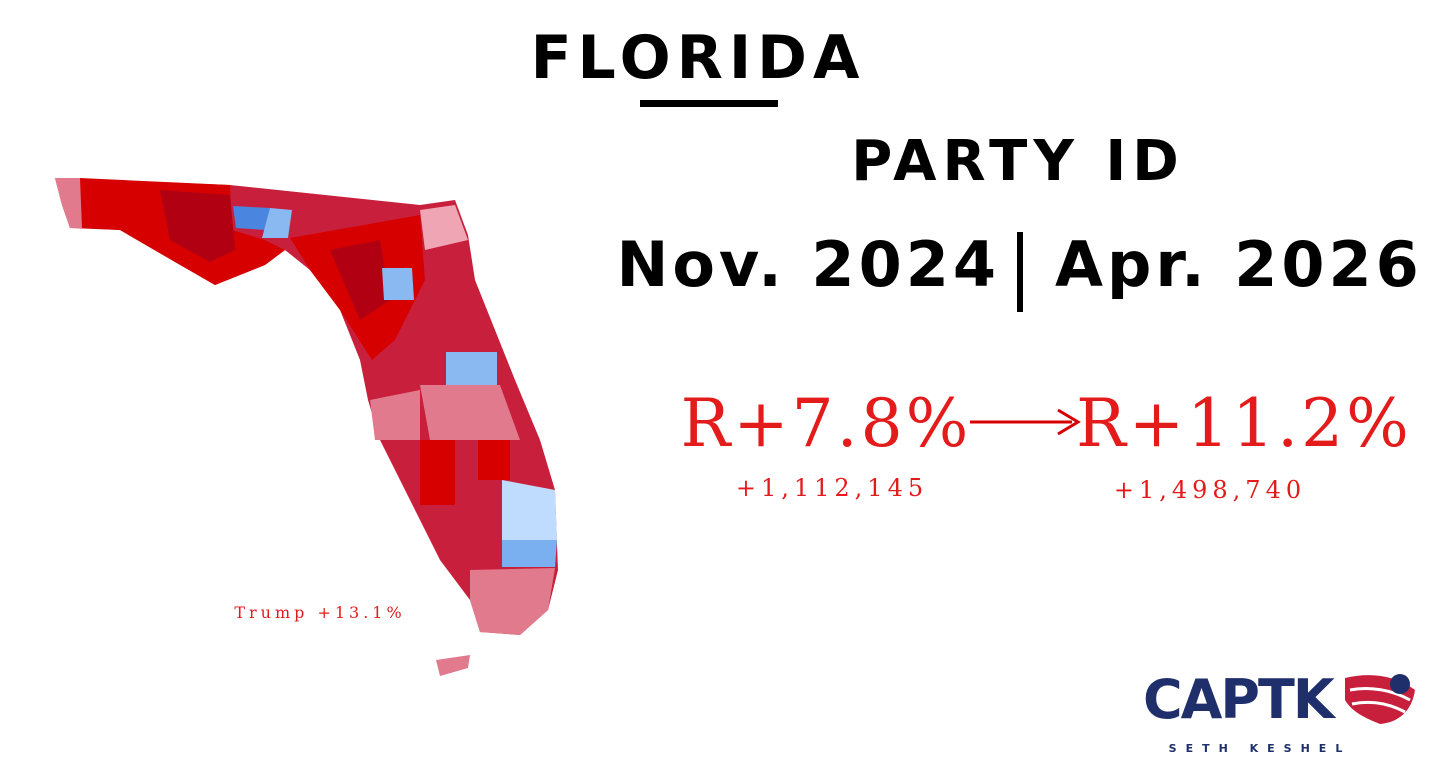 Image resolution: width=1456 pixels, height=772 pixels. What do you see at coordinates (1260, 748) in the screenshot?
I see `logo-tagline: SETH KESHEL` at bounding box center [1260, 748].